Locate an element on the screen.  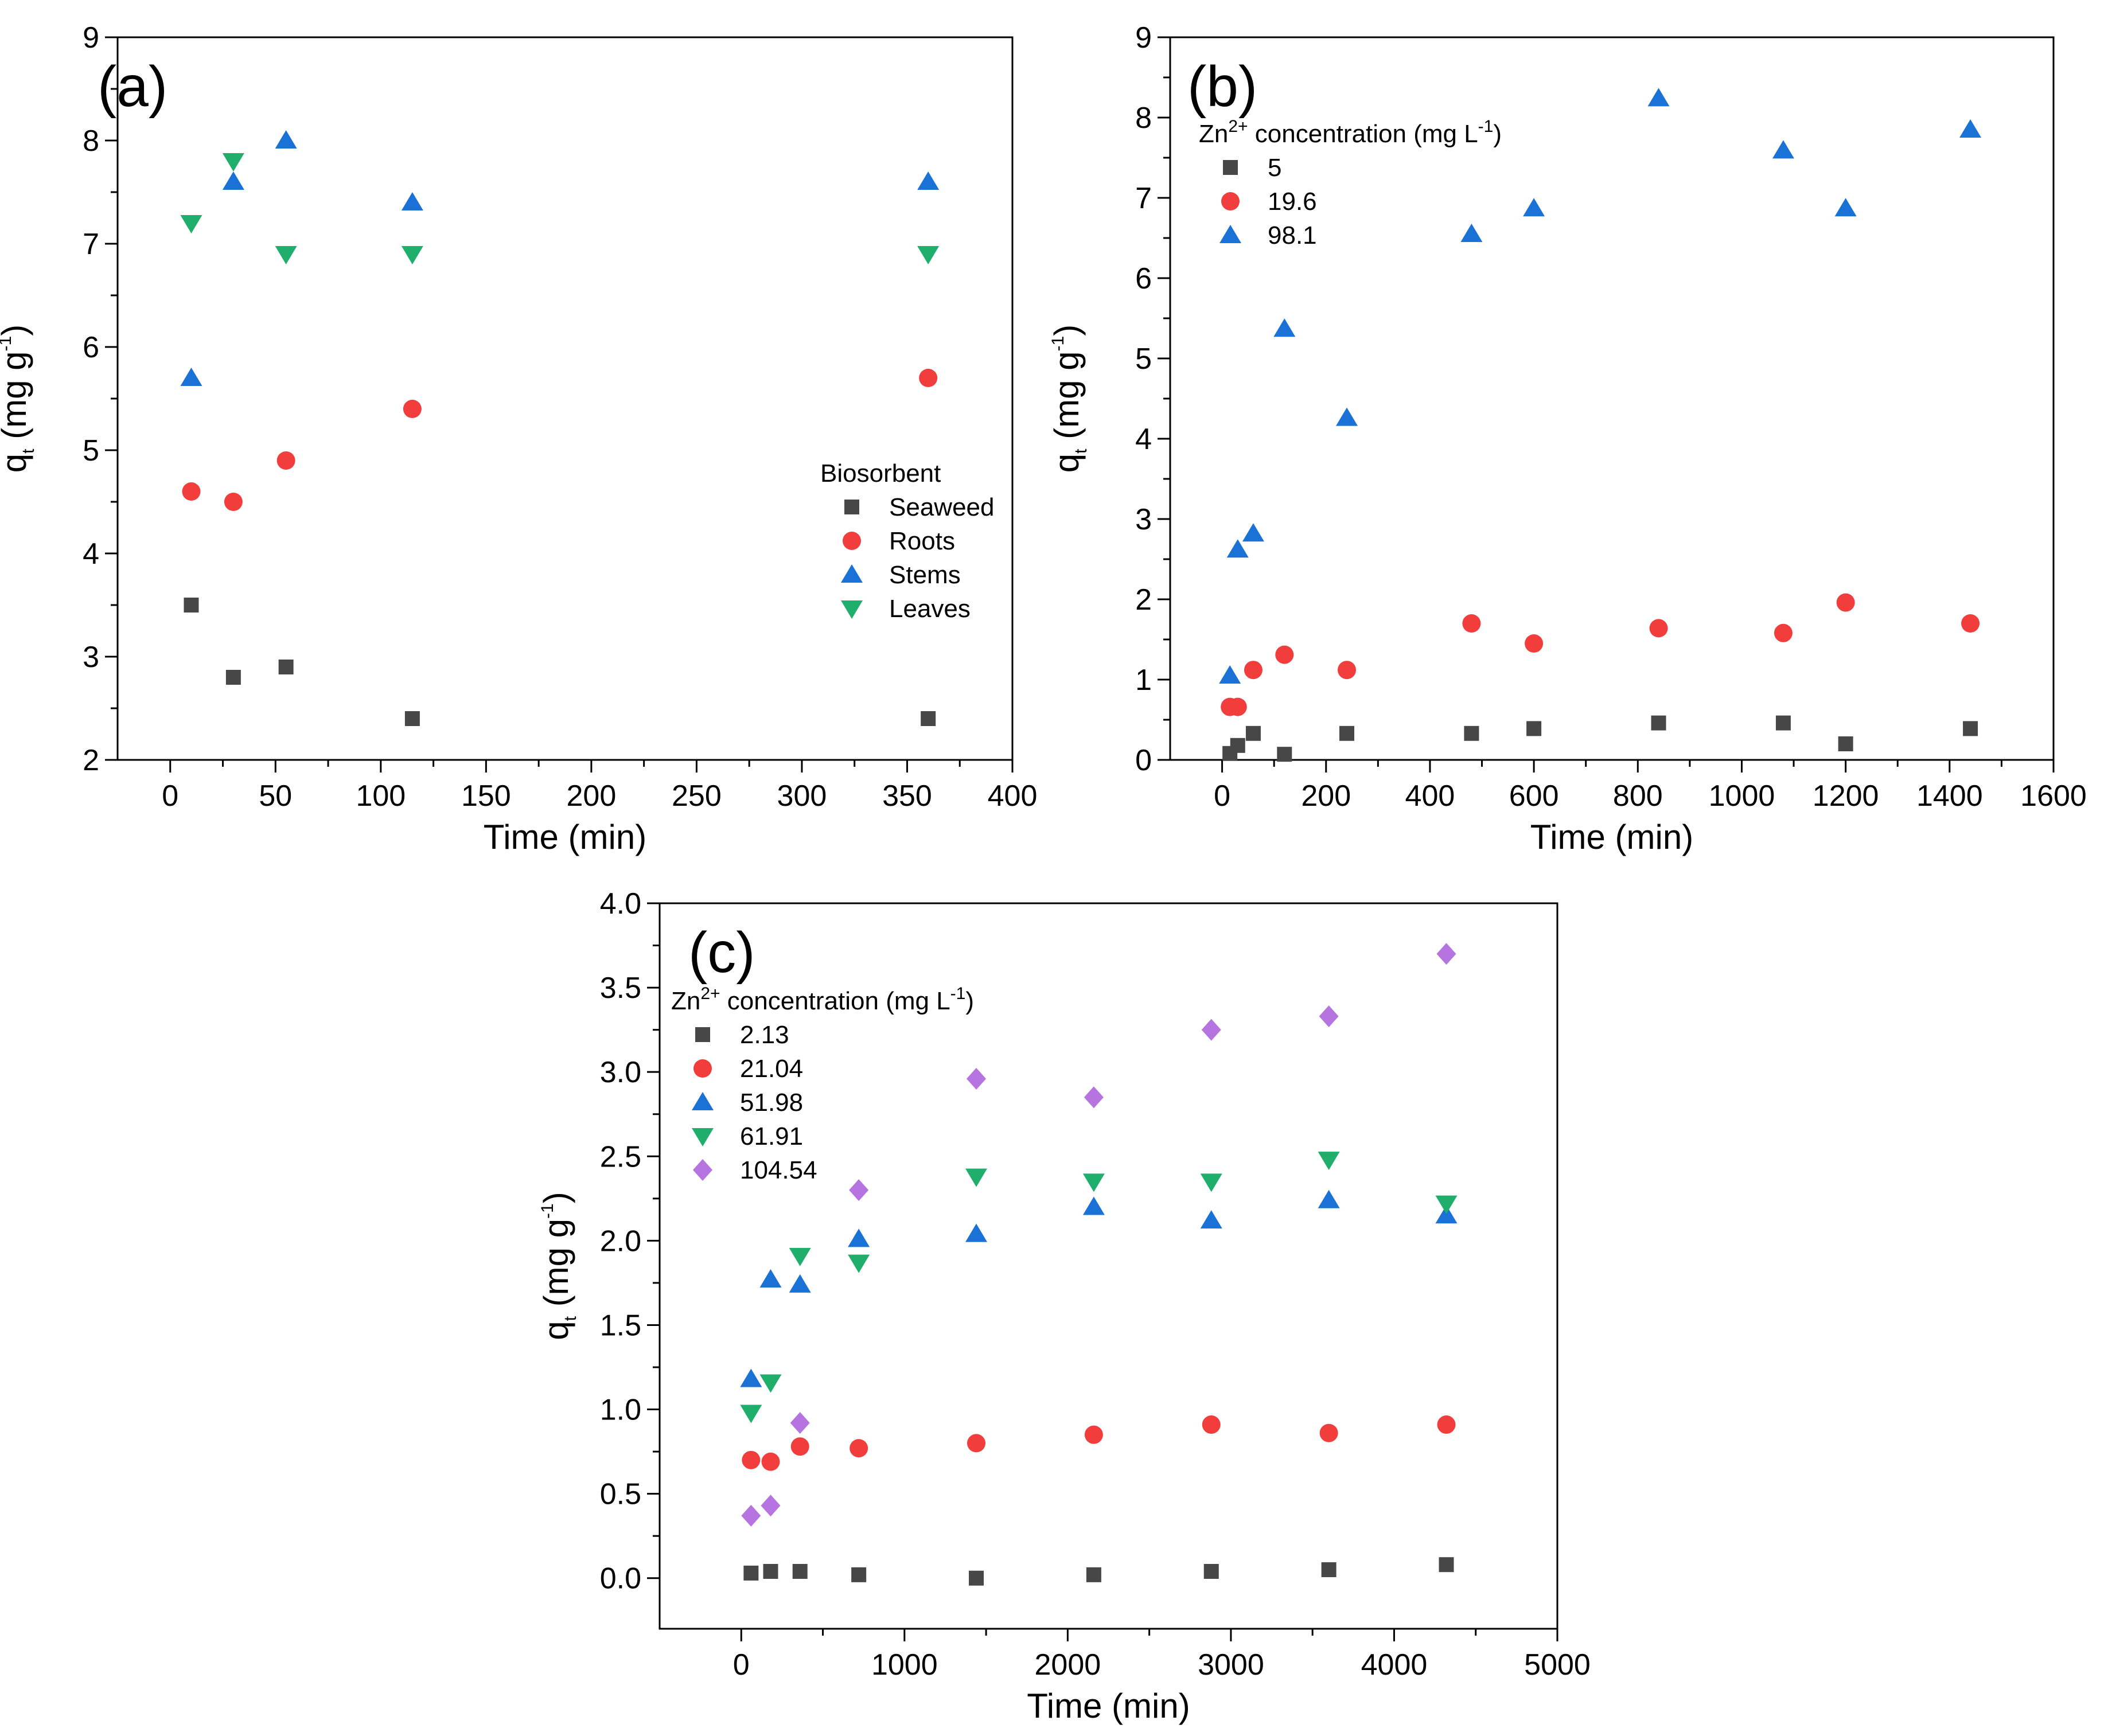
legend-label: 21.04 is located at coordinates (771, 1069).